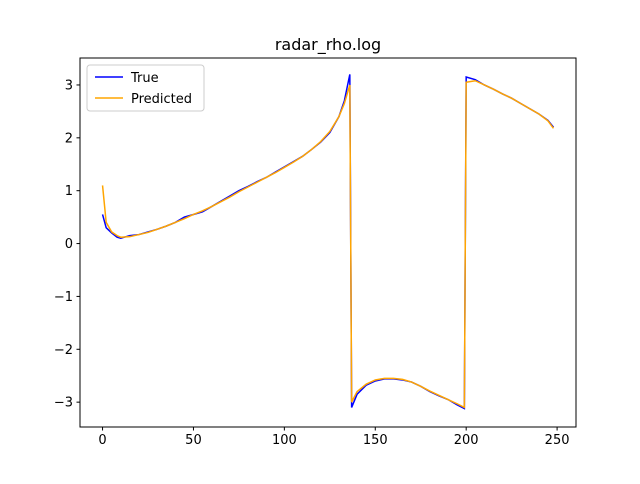 The width and height of the screenshot is (640, 484). I want to click on x-tick-label: 250, so click(557, 440).